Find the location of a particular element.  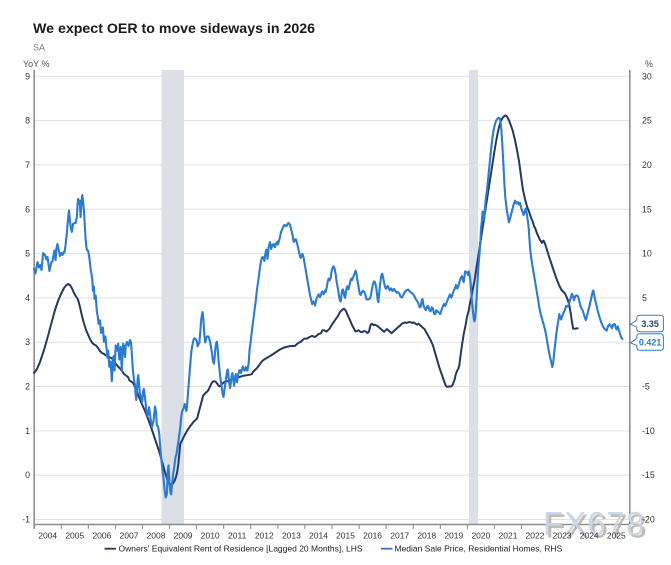

svg-text: 2017 is located at coordinates (399, 536).